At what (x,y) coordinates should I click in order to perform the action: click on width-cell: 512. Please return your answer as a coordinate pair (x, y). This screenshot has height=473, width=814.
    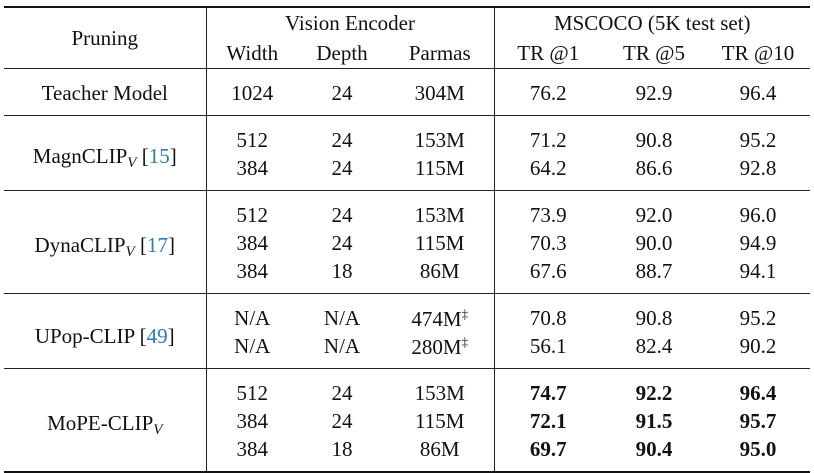
    Looking at the image, I should click on (252, 388).